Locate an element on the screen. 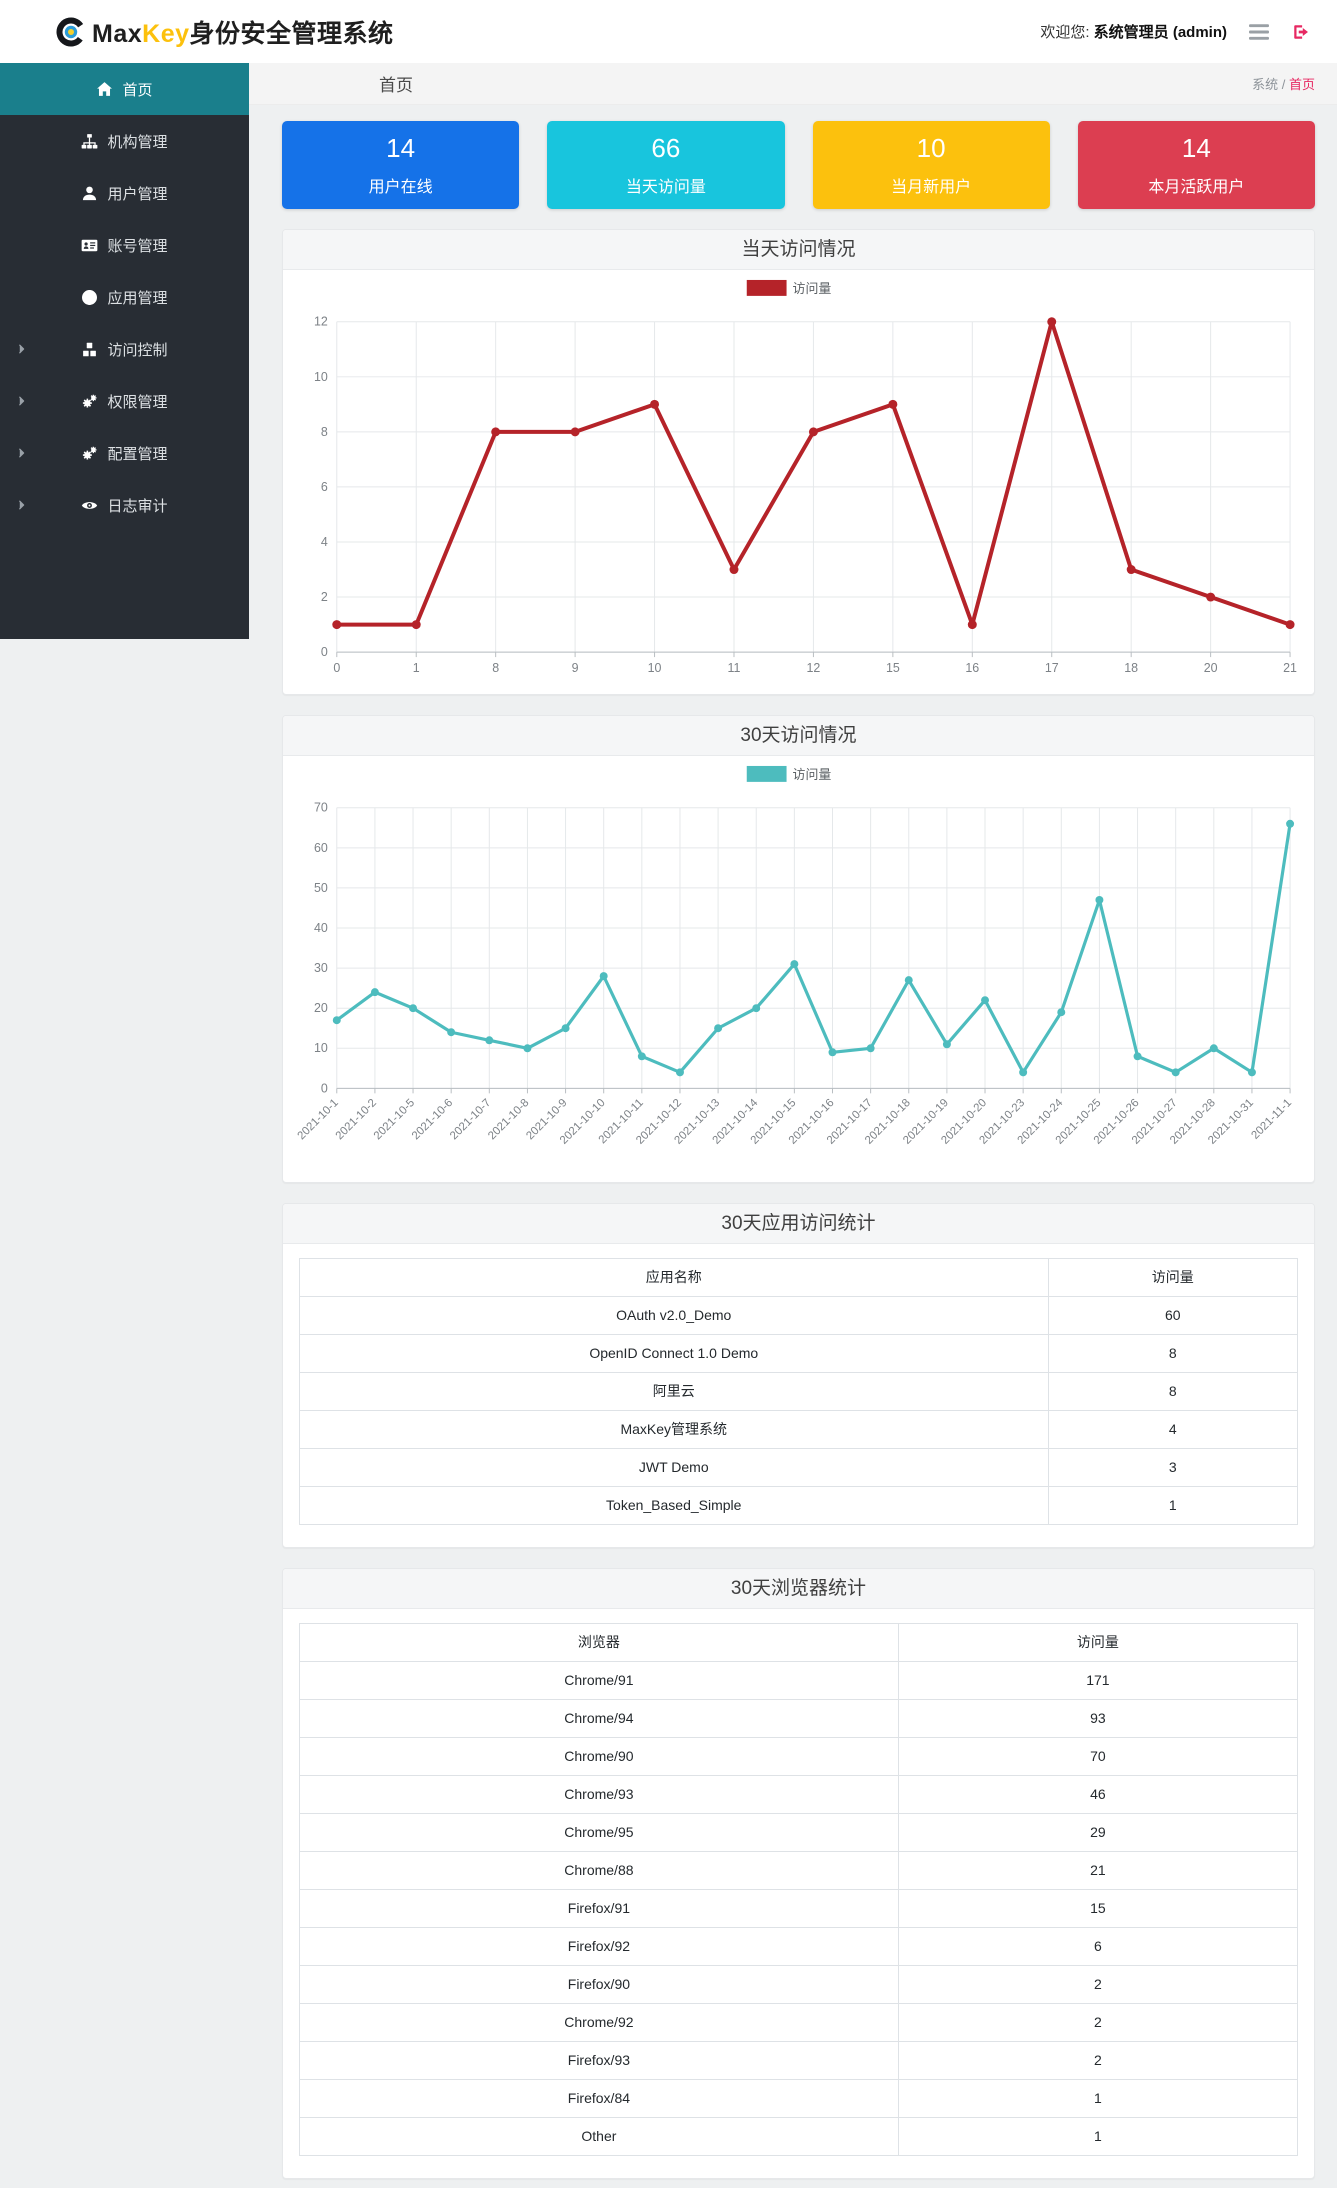 This screenshot has width=1337, height=2188. sidebar-item-label: 权限管理 is located at coordinates (137, 402).